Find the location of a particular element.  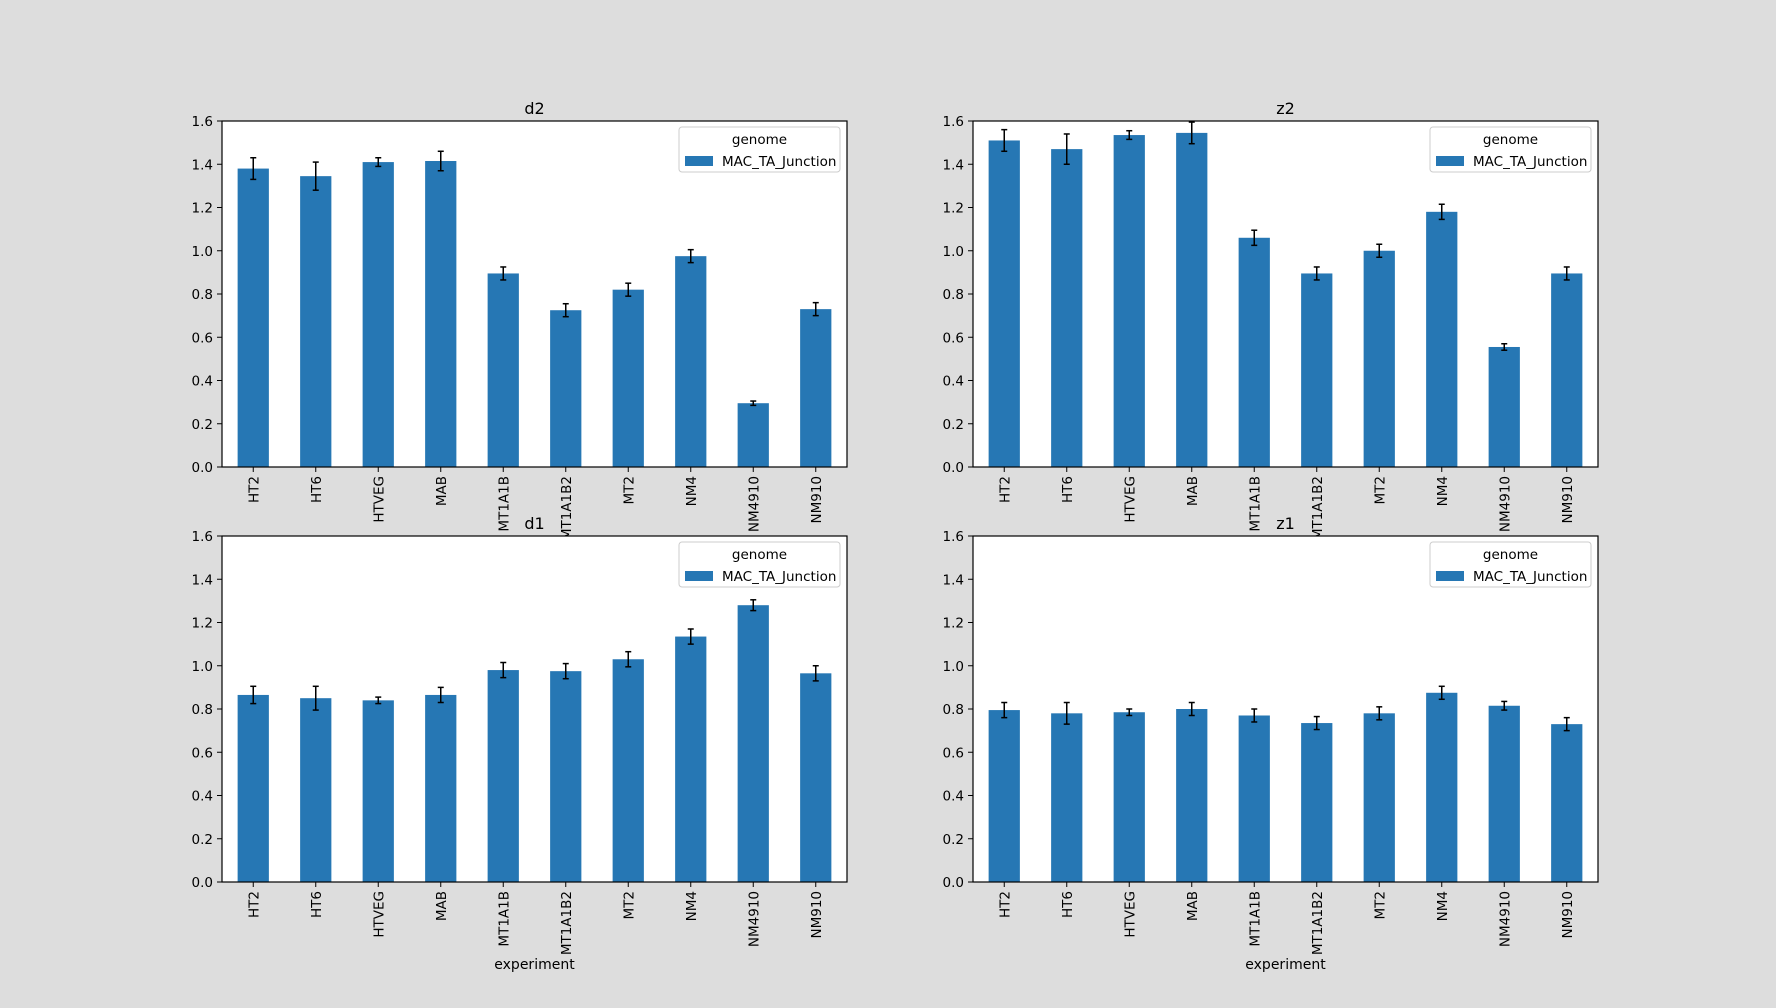

y-tick-label: 0.6 is located at coordinates (202, 753).